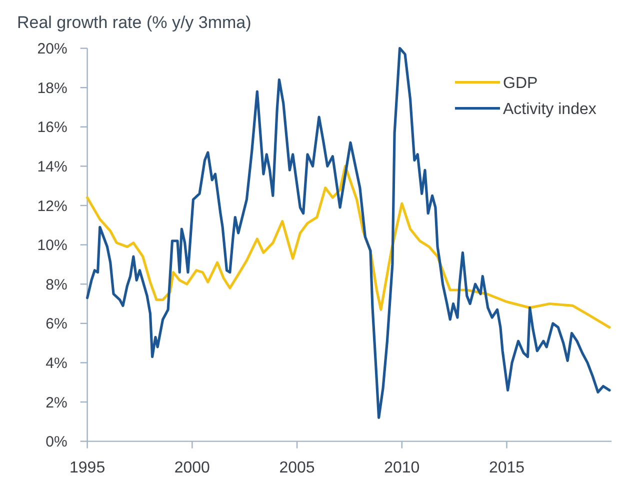 This screenshot has width=634, height=477. Describe the element at coordinates (52, 49) in the screenshot. I see `y-tick-label: 20%` at that location.